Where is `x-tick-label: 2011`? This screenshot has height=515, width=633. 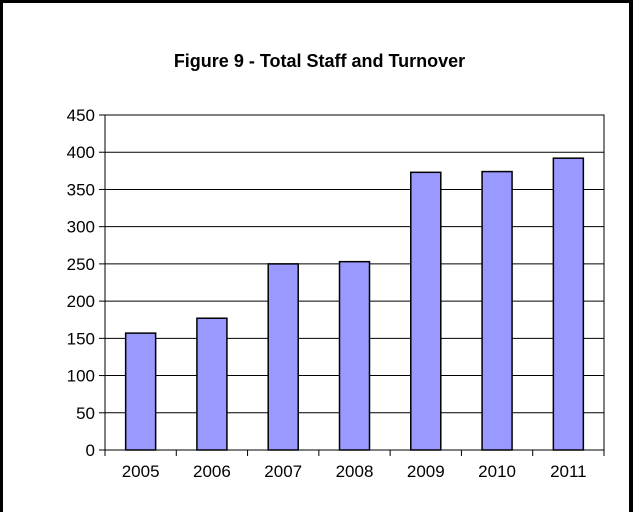
x-tick-label: 2011 is located at coordinates (568, 471).